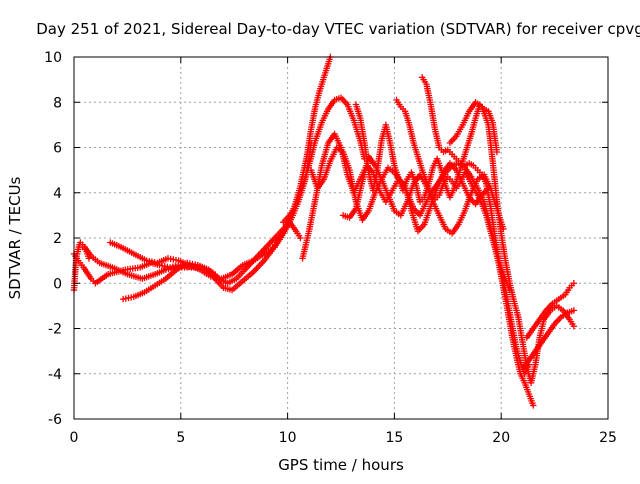 The width and height of the screenshot is (640, 484). Describe the element at coordinates (501, 438) in the screenshot. I see `x-tick-label: 20` at that location.